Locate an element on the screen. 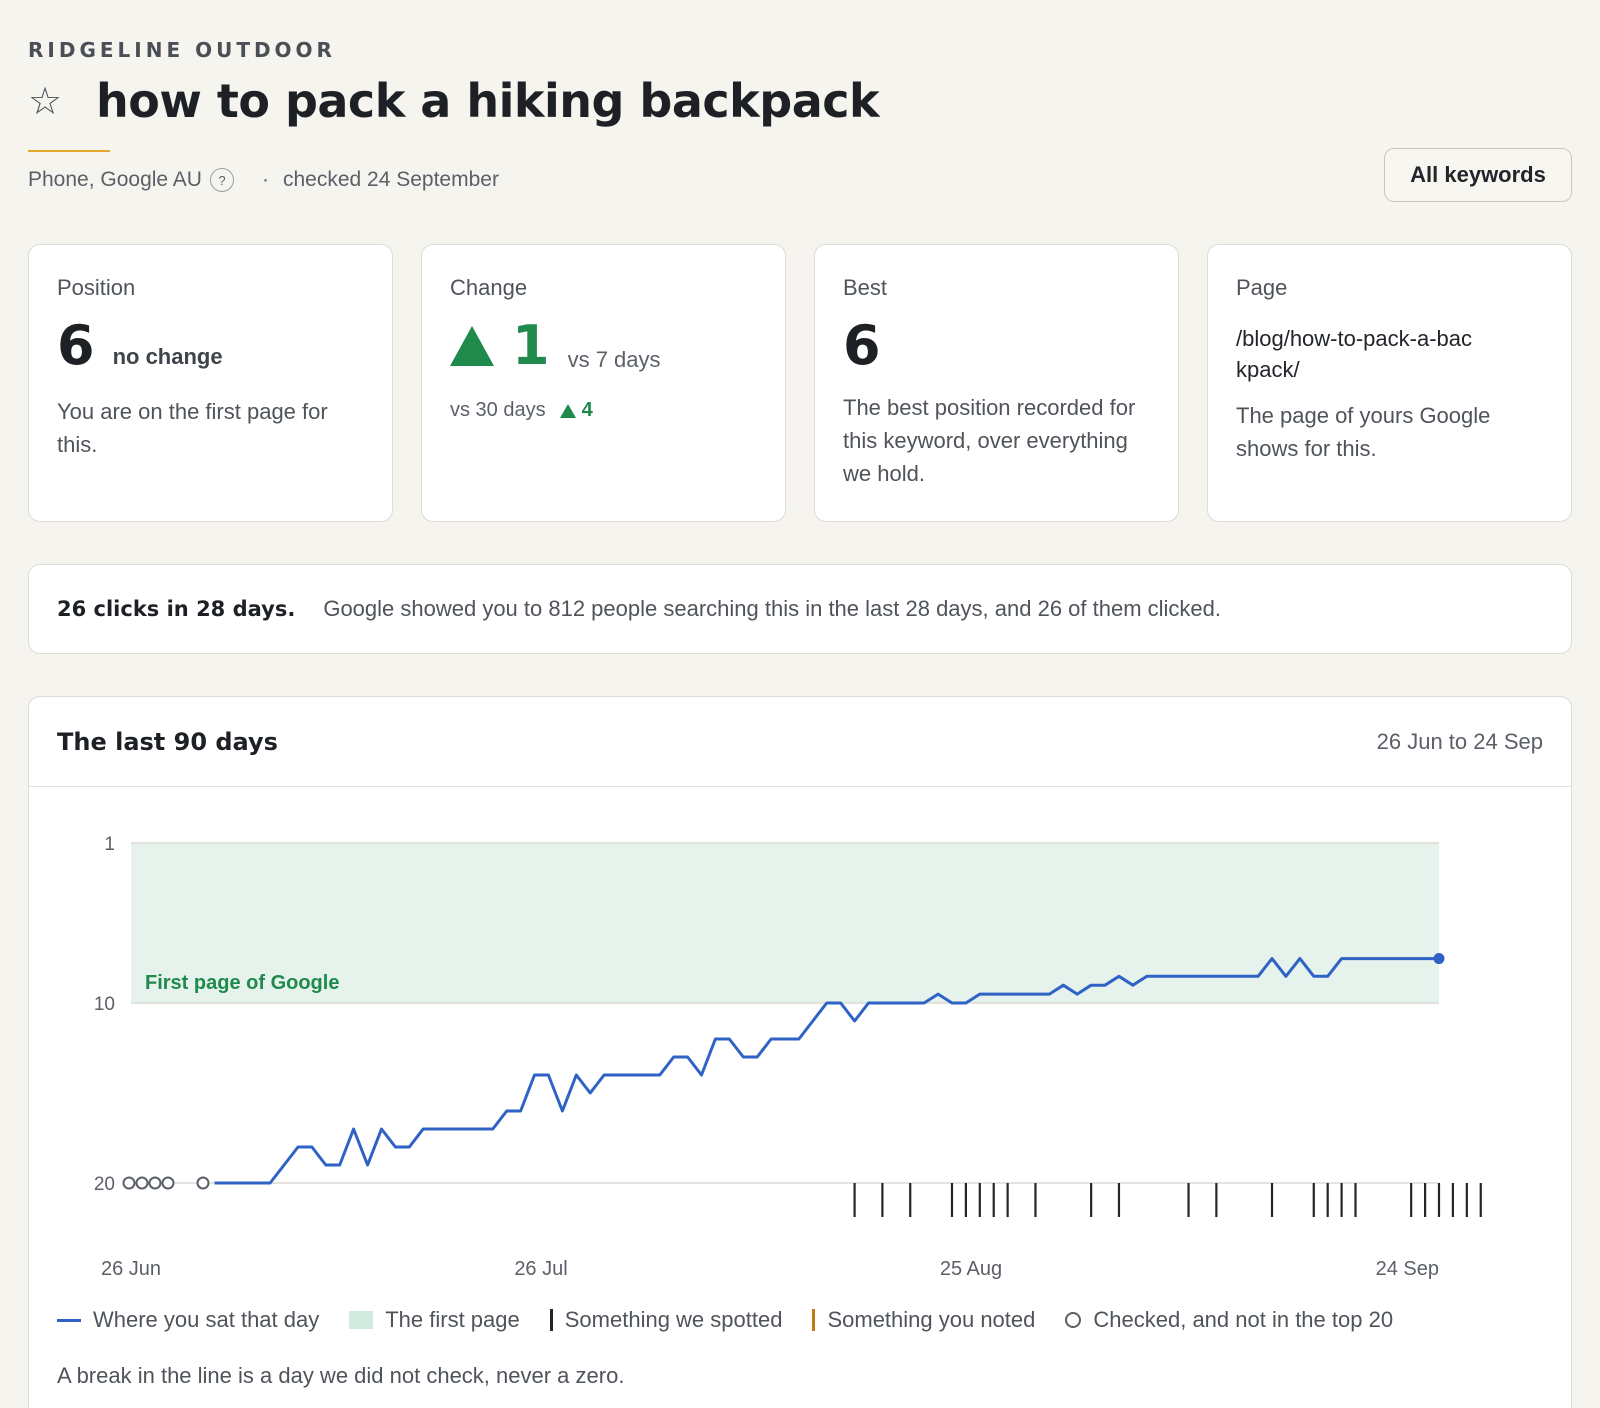 The height and width of the screenshot is (1408, 1600). change-note: vs 7 days is located at coordinates (614, 359).